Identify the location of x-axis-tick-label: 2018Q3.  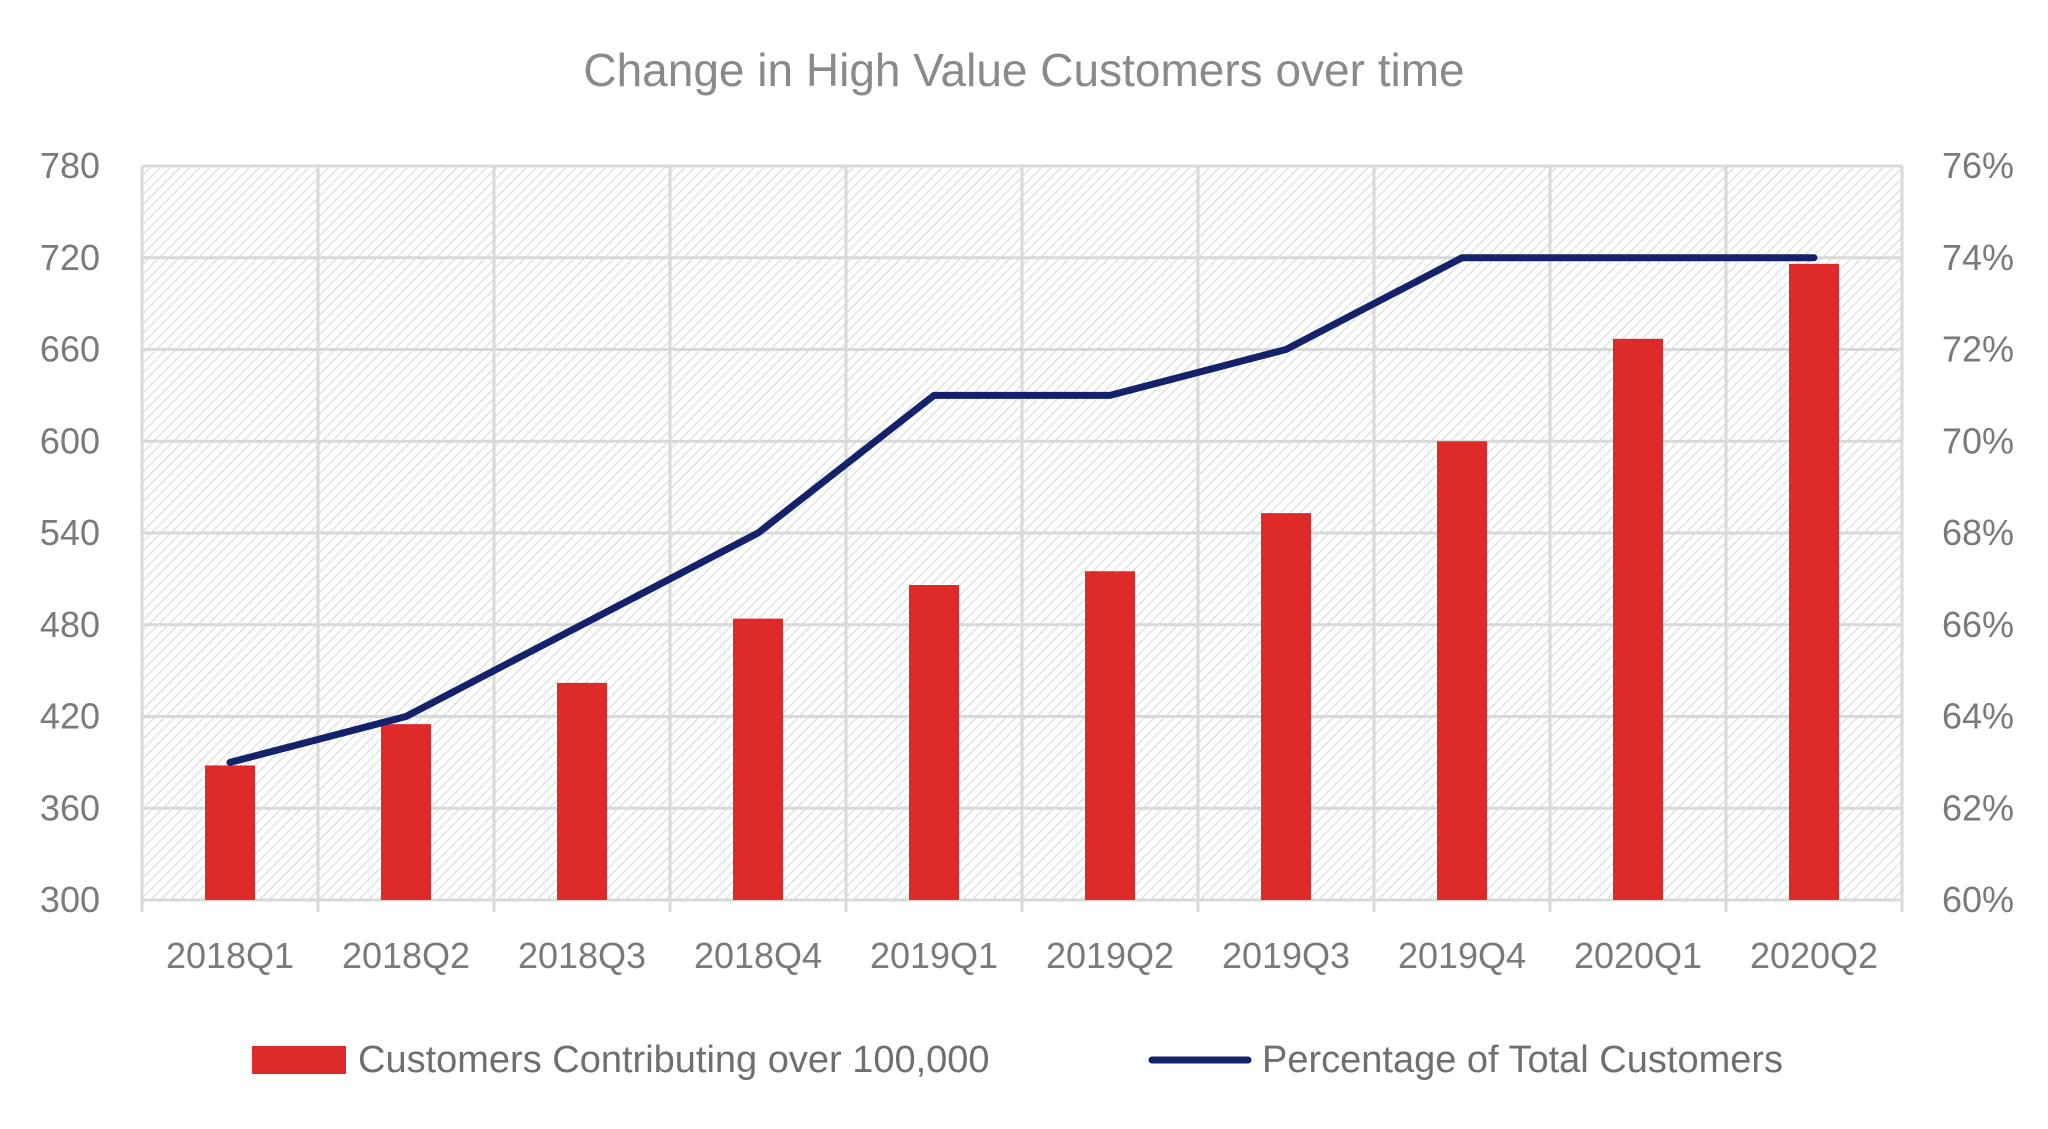
(582, 955).